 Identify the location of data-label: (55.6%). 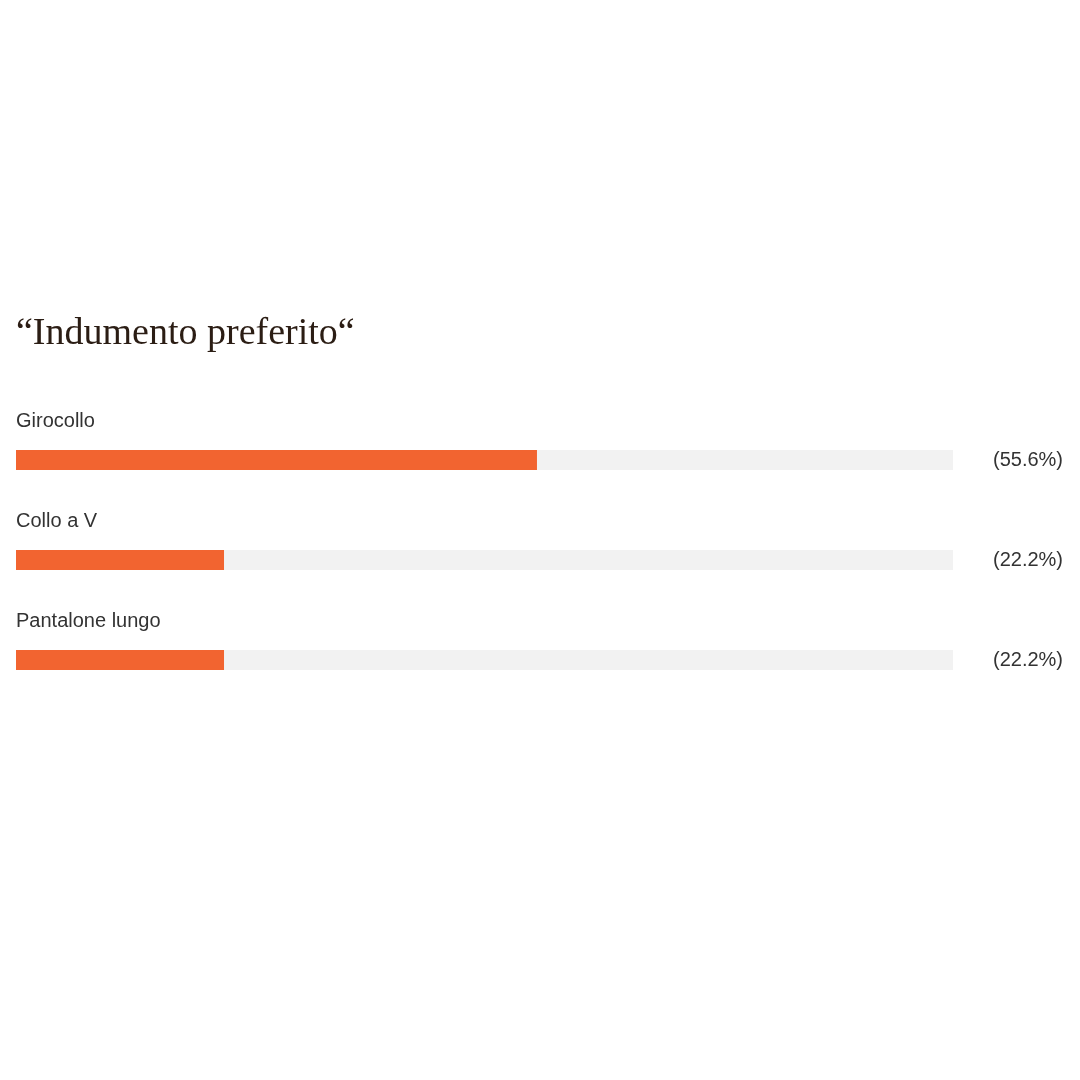
(1027, 459).